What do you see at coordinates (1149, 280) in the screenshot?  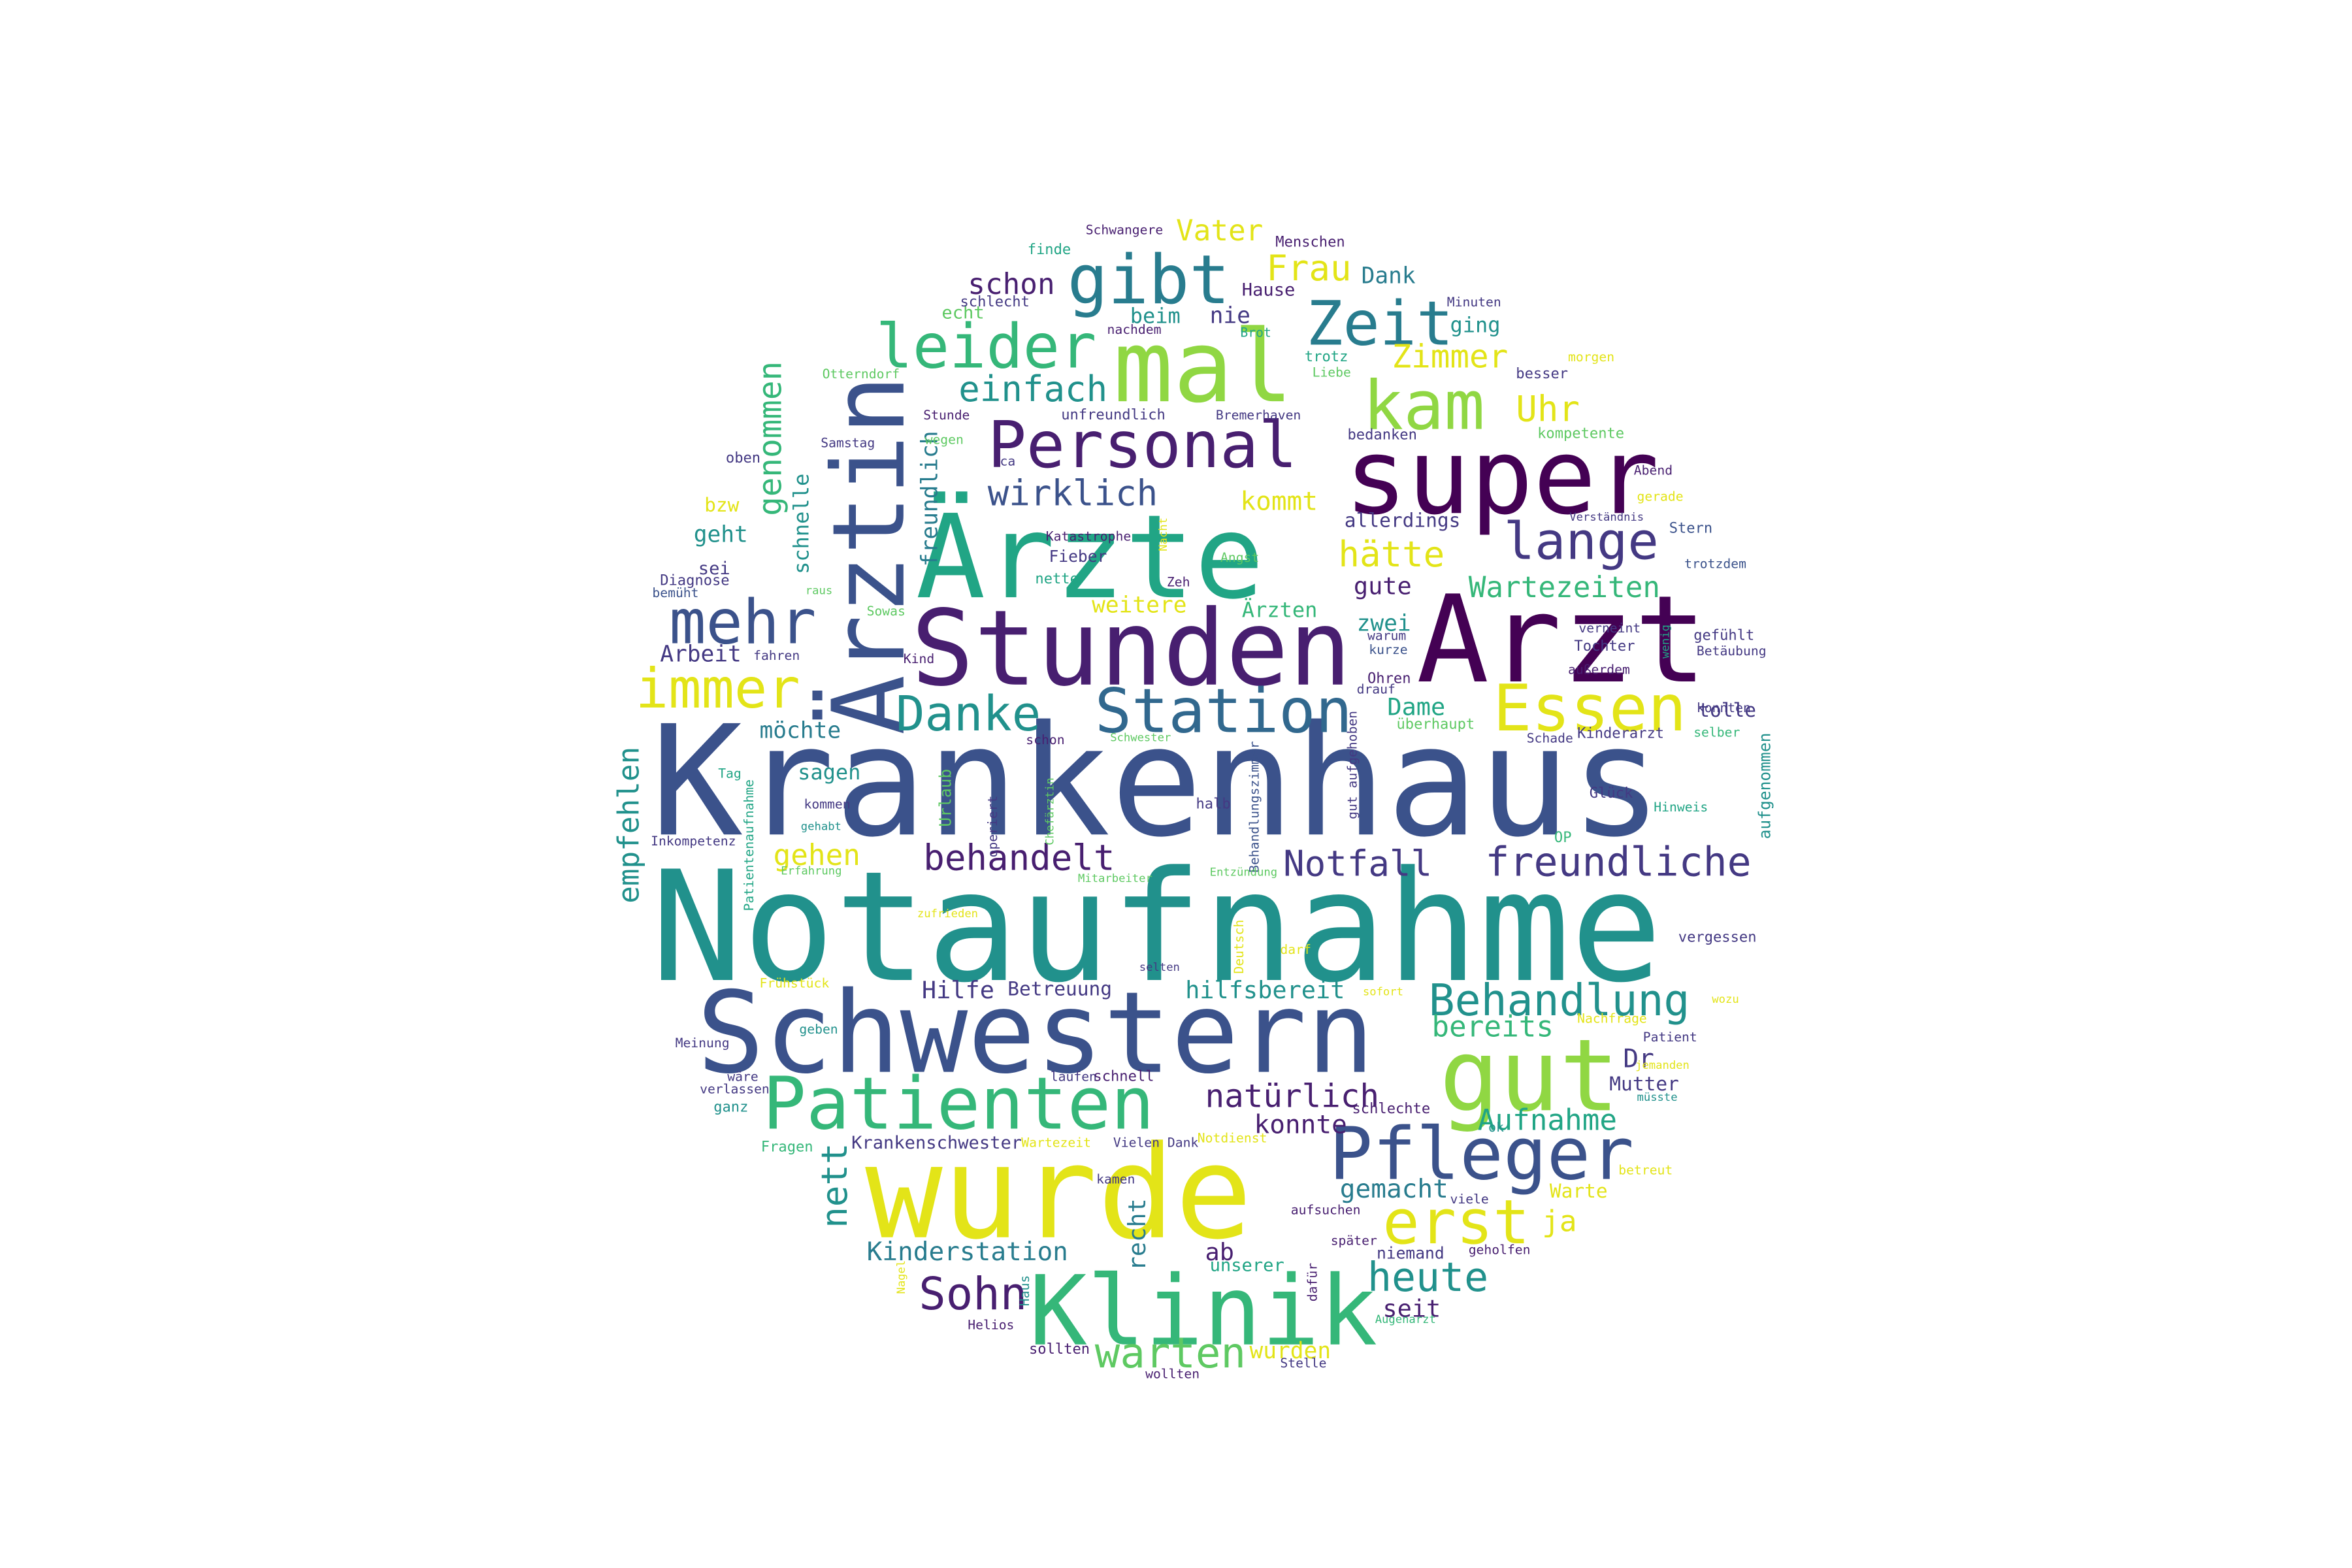 I see `word-cloud-word: gibt` at bounding box center [1149, 280].